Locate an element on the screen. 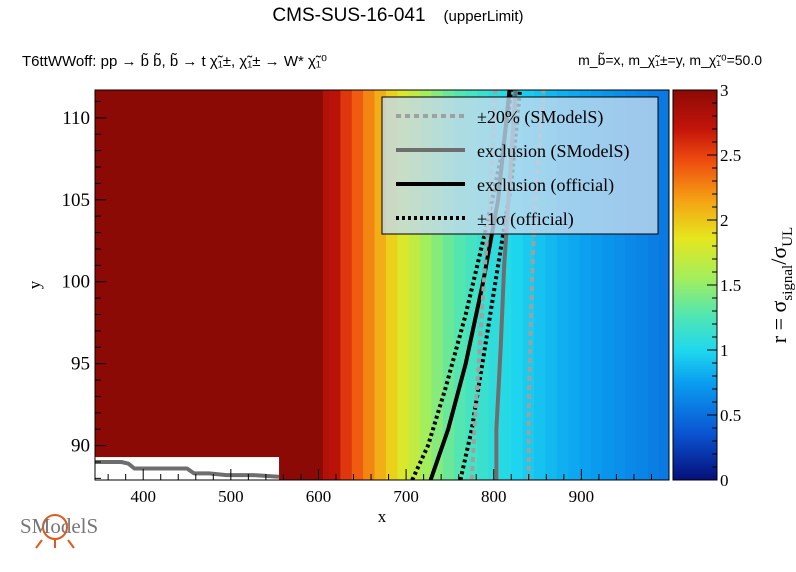  colorbar-tick-label: 1.5 is located at coordinates (730, 285).